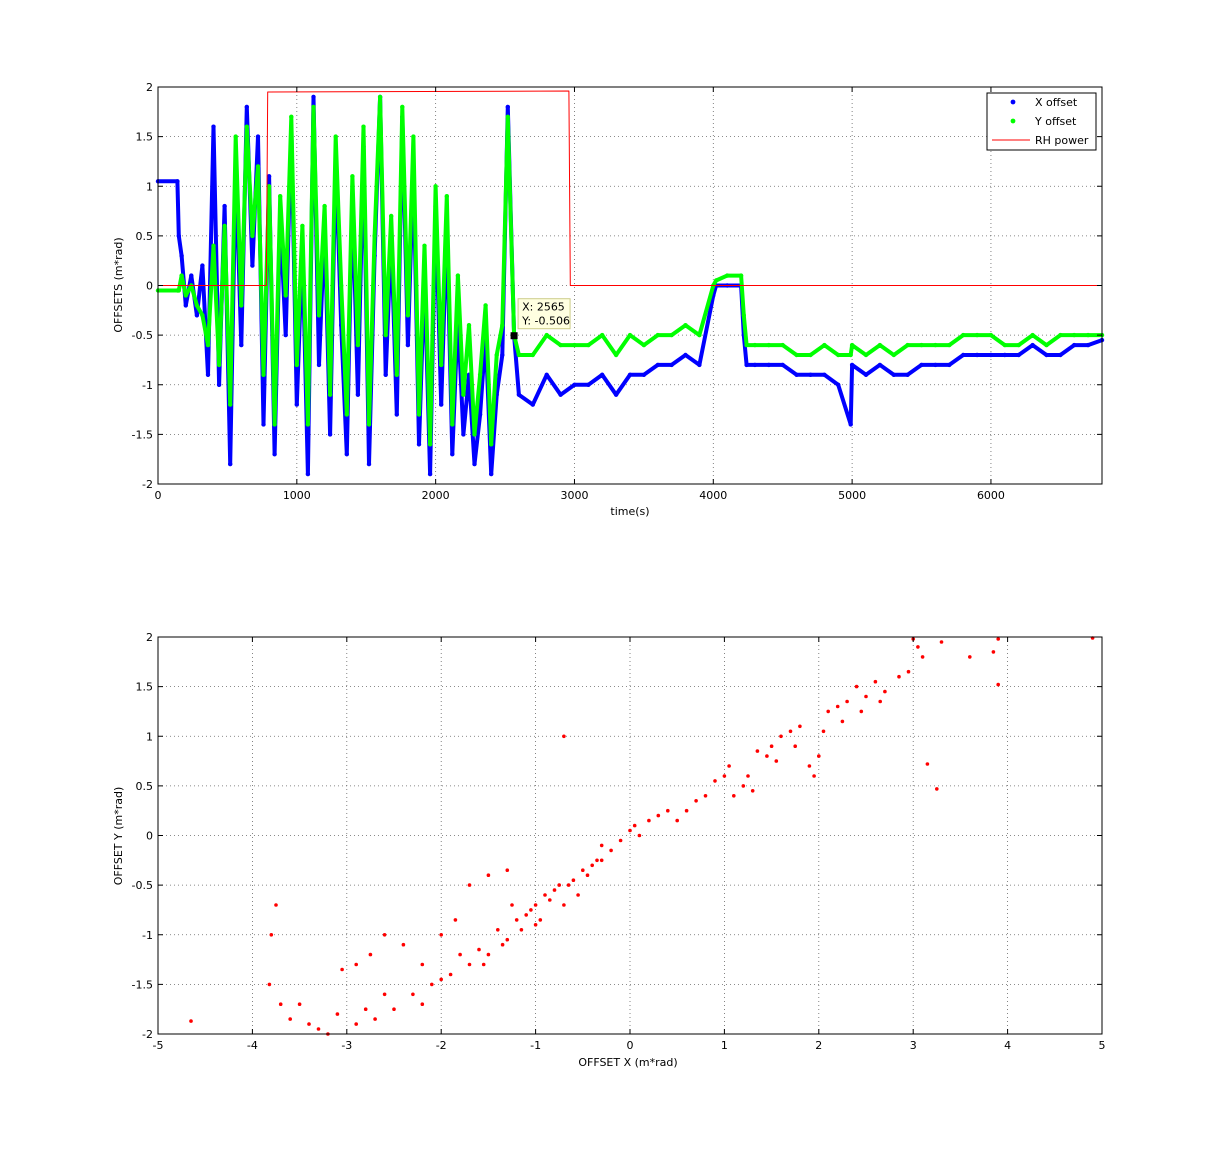  What do you see at coordinates (818, 1045) in the screenshot?
I see `scatter-x-tick-label: 2` at bounding box center [818, 1045].